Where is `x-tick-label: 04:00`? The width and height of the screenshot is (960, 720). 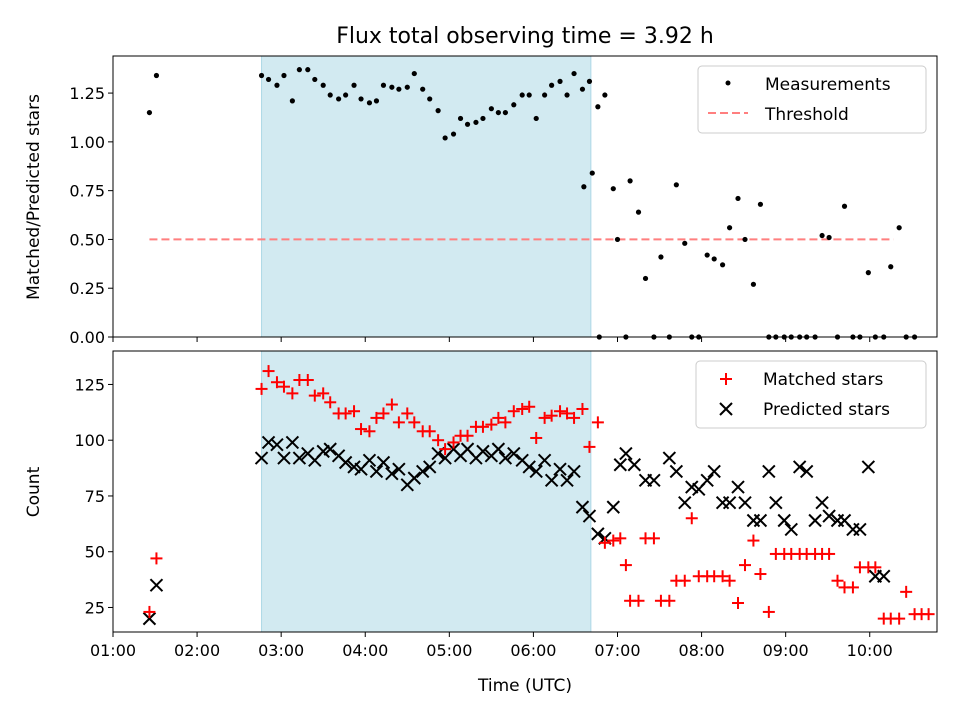 x-tick-label: 04:00 is located at coordinates (365, 650).